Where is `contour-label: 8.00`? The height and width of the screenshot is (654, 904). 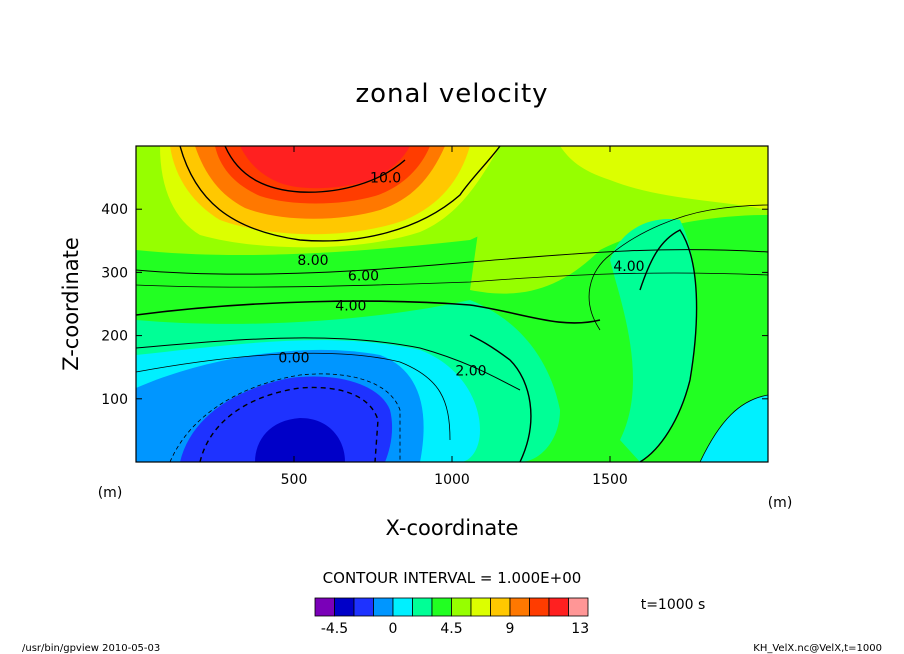 contour-label: 8.00 is located at coordinates (312, 261).